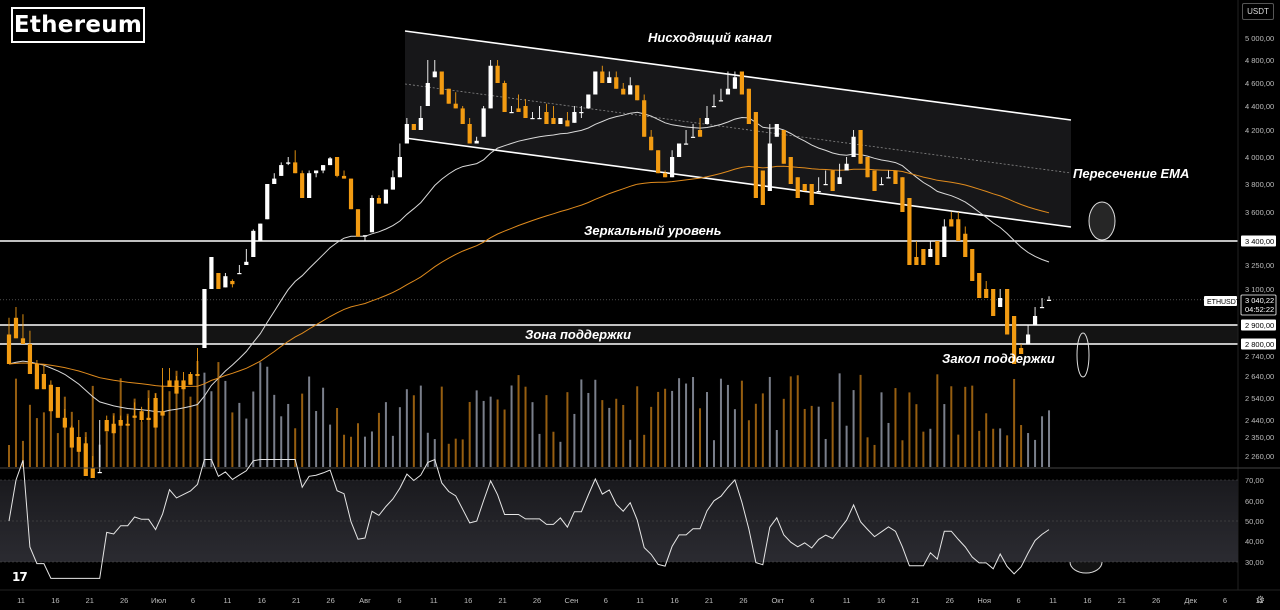 Image resolution: width=1280 pixels, height=610 pixels. I want to click on tradingview-logo-icon: 17, so click(20, 577).